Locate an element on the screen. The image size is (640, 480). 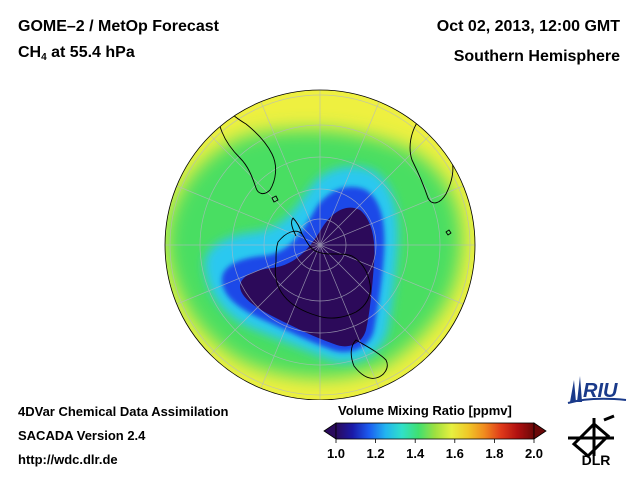
riu-logo-mark is located at coordinates (576, 389).